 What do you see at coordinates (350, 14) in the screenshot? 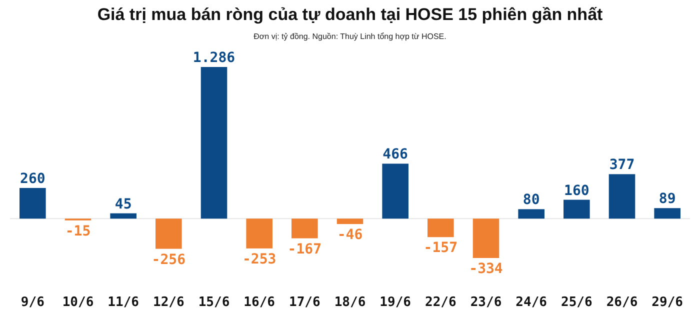
I see `chart-title: Giá trị mua bán ròng của tự doanh tại HOSE 15 phiên gần nhất` at bounding box center [350, 14].